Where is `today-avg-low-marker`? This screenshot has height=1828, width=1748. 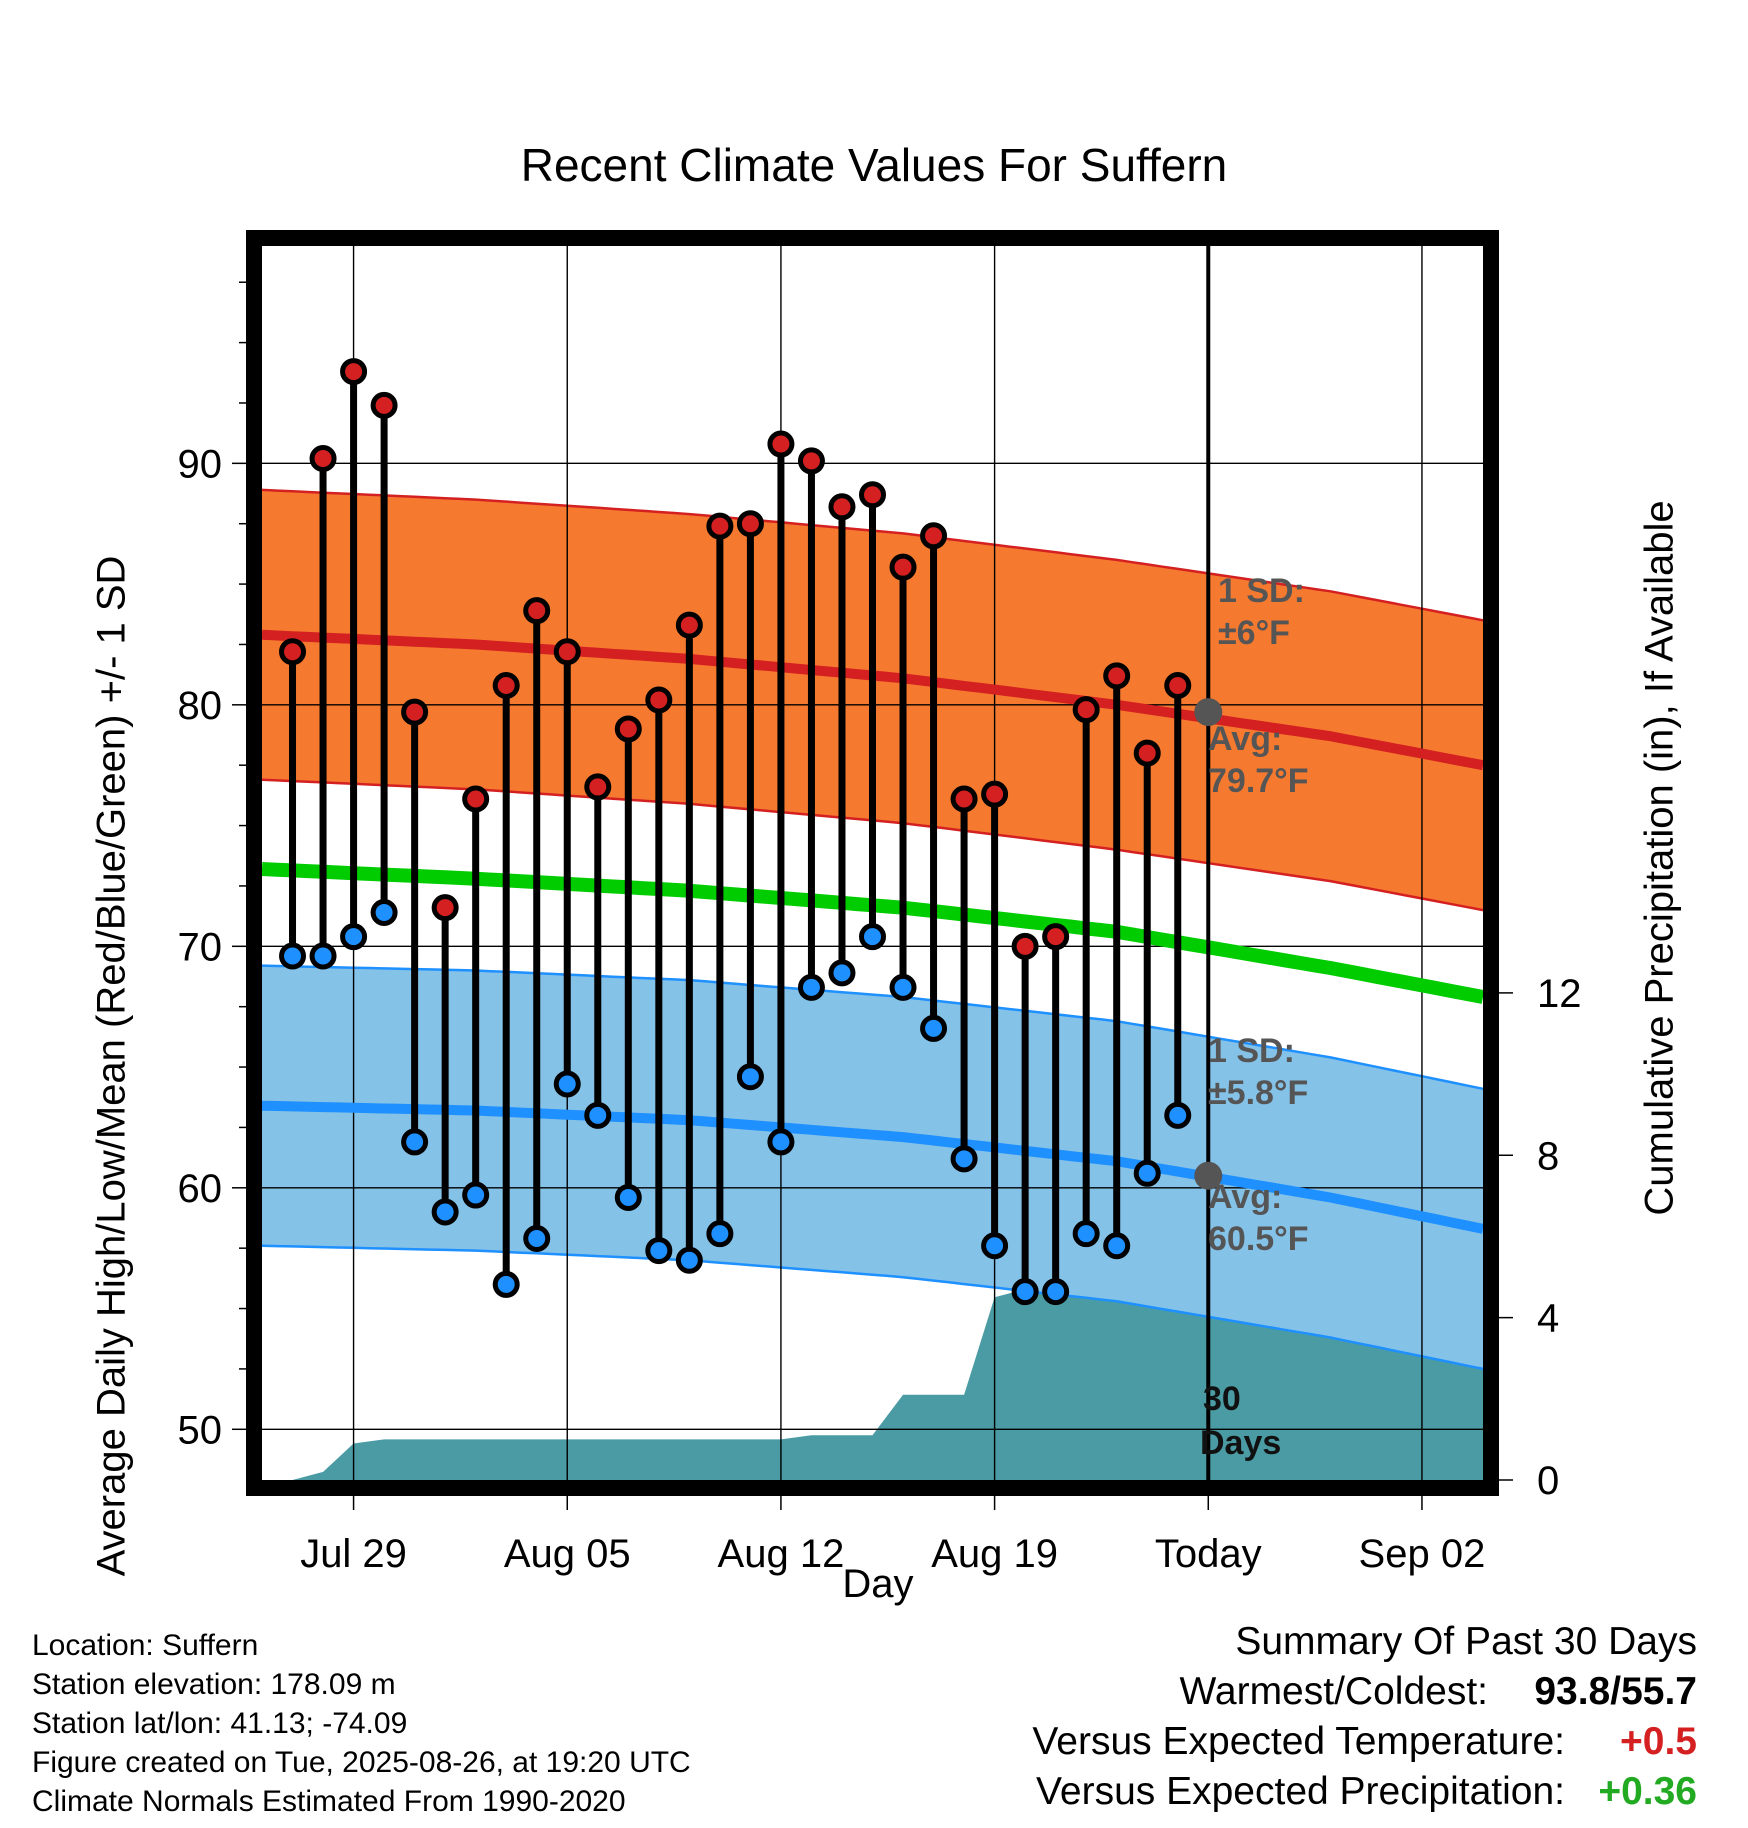 today-avg-low-marker is located at coordinates (1208, 1175).